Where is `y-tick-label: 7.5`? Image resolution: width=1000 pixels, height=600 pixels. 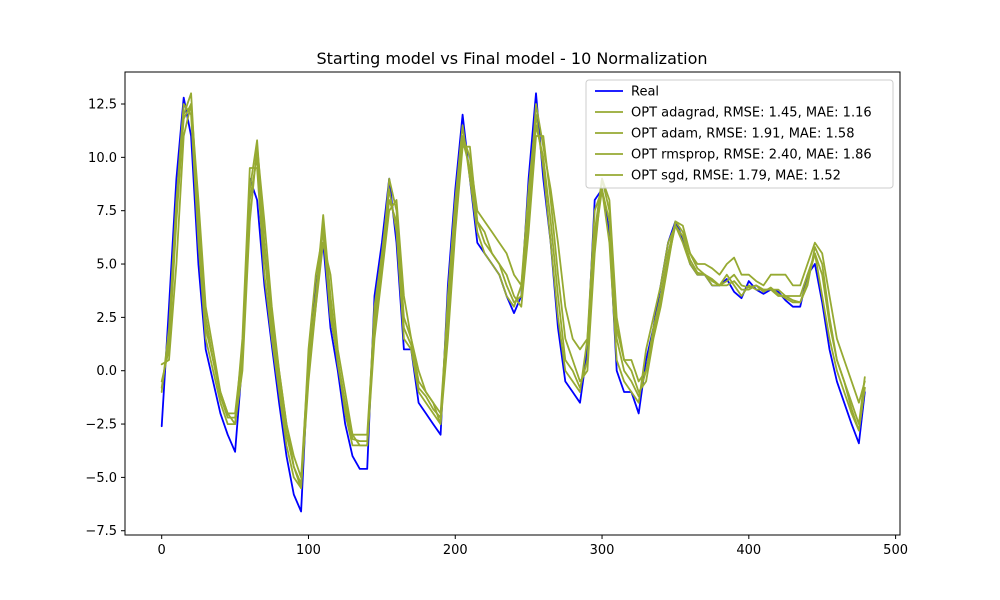
y-tick-label: 7.5 is located at coordinates (106, 211).